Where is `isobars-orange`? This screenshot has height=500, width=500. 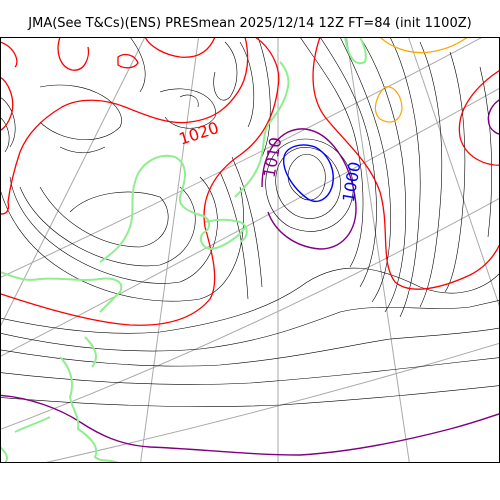
isobars-orange is located at coordinates (421, 80).